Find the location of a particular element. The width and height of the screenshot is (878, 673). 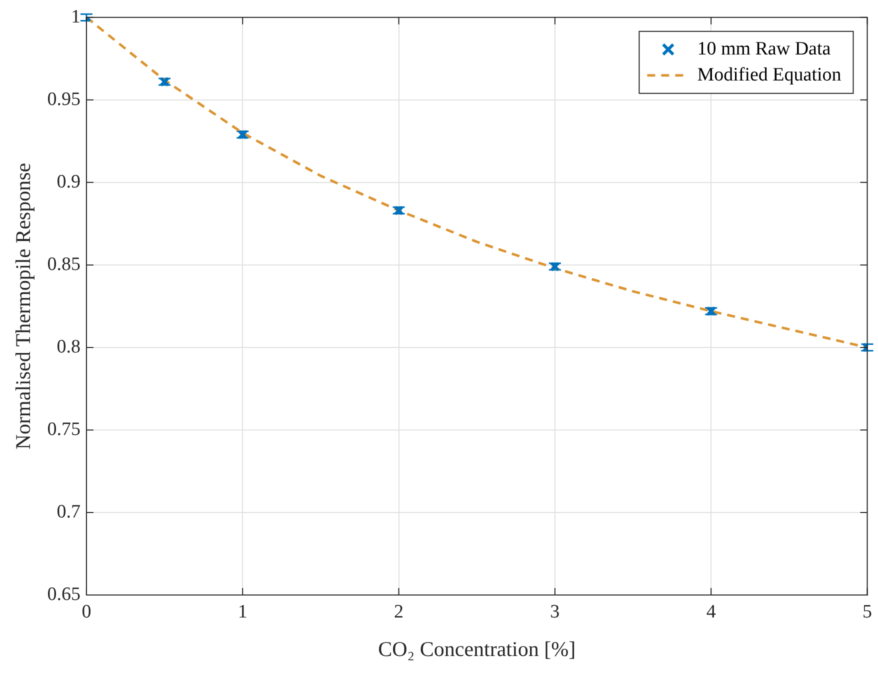

y-tick-label: 0.85 is located at coordinates (63, 264).